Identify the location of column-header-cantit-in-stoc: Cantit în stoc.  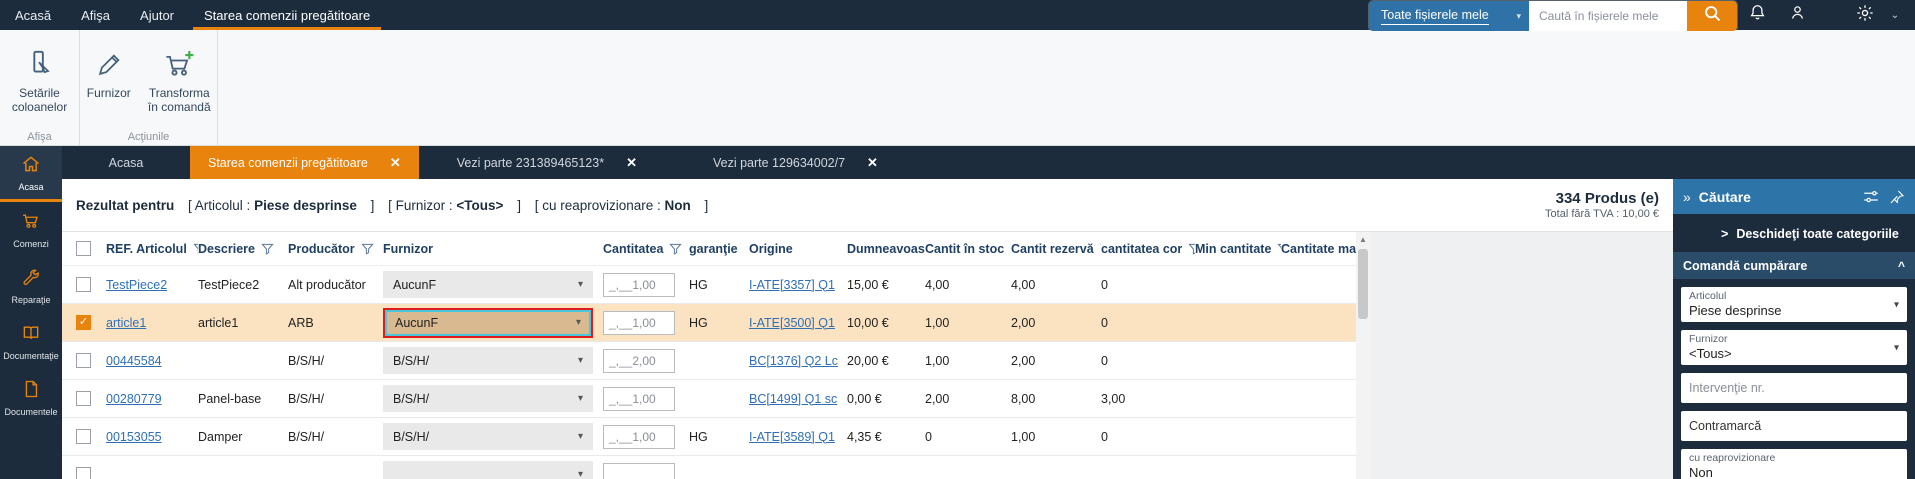
(968, 249).